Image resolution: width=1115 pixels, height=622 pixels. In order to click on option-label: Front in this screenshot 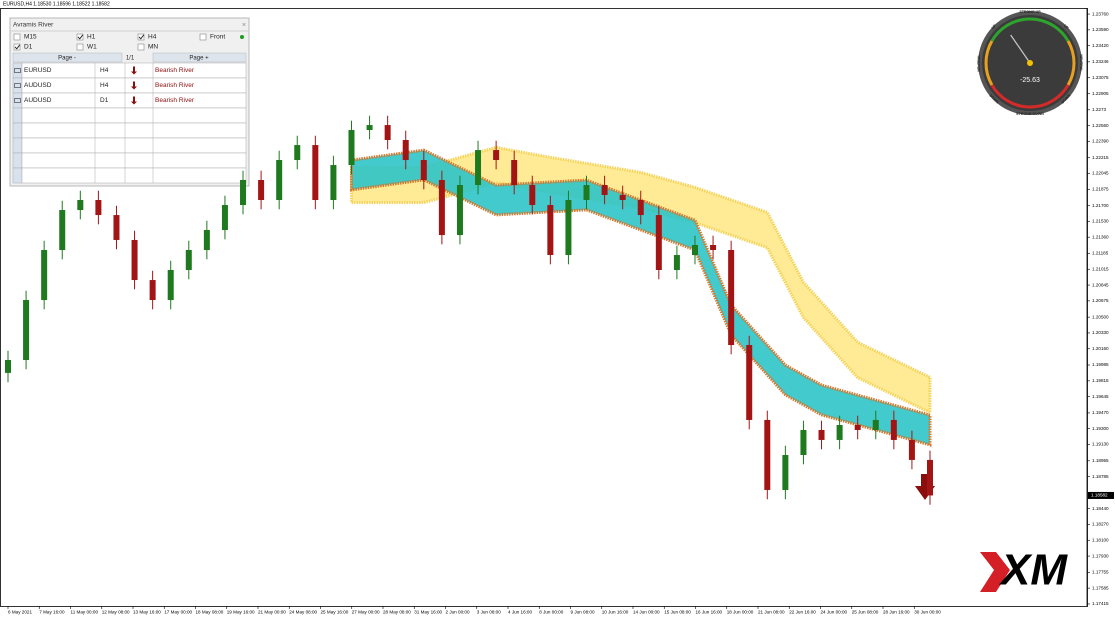, I will do `click(217, 37)`.